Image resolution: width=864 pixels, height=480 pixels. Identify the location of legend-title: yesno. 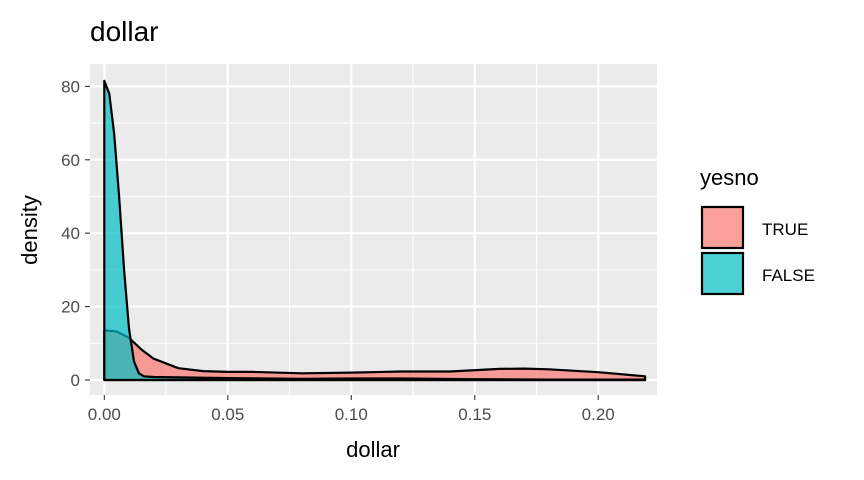
(729, 177).